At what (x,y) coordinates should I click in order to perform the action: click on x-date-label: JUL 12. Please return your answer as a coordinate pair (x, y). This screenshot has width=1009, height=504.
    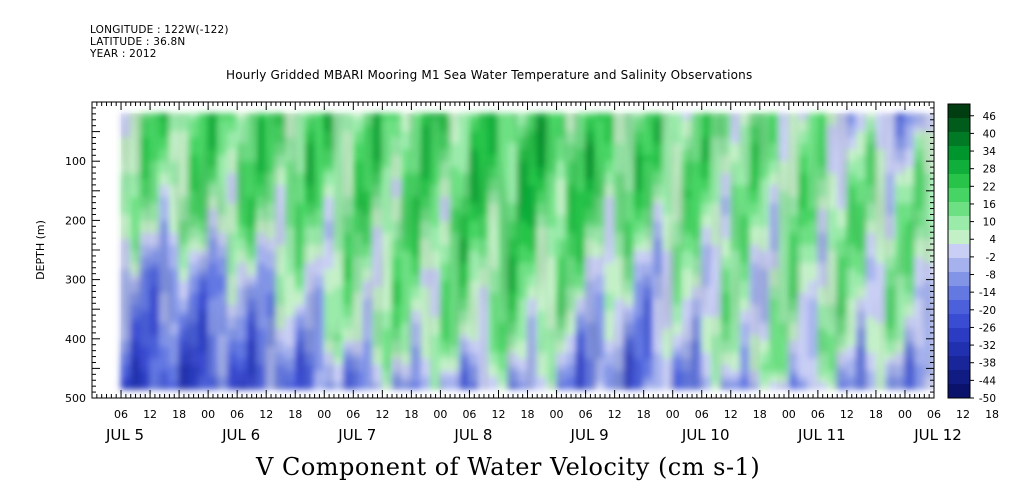
    Looking at the image, I should click on (937, 435).